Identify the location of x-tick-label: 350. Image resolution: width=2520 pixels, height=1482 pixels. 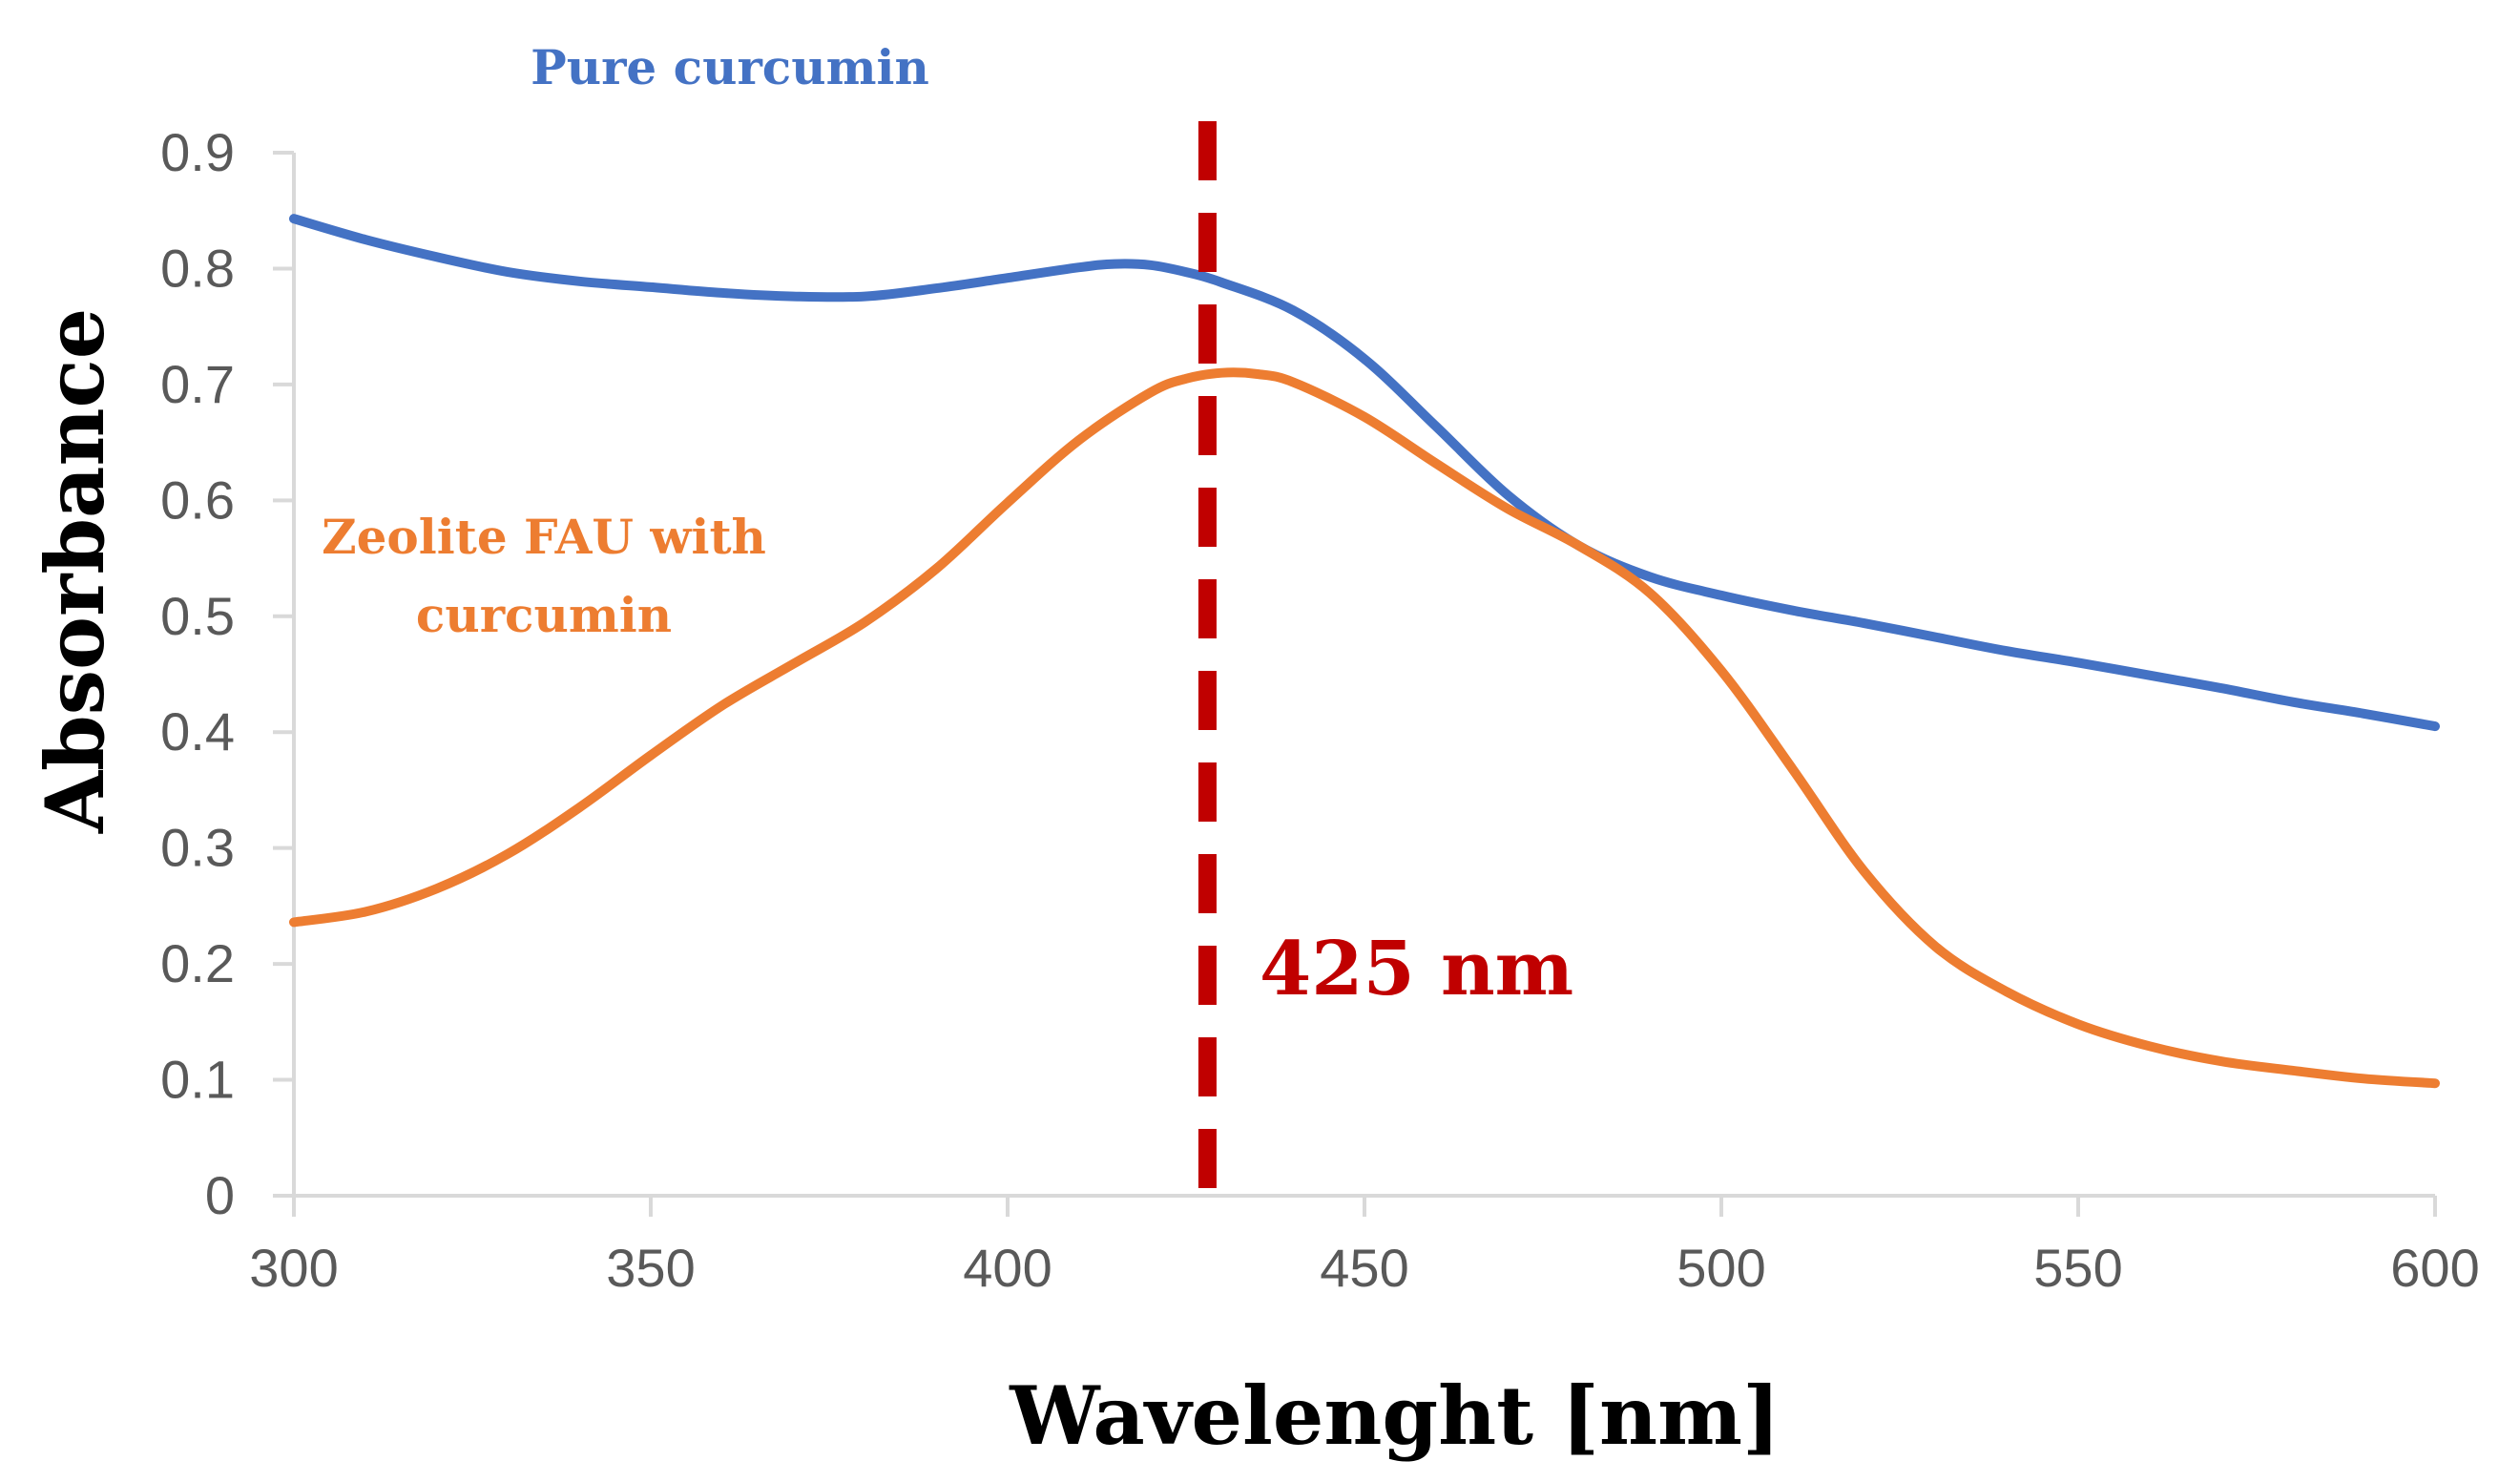
(650, 1268).